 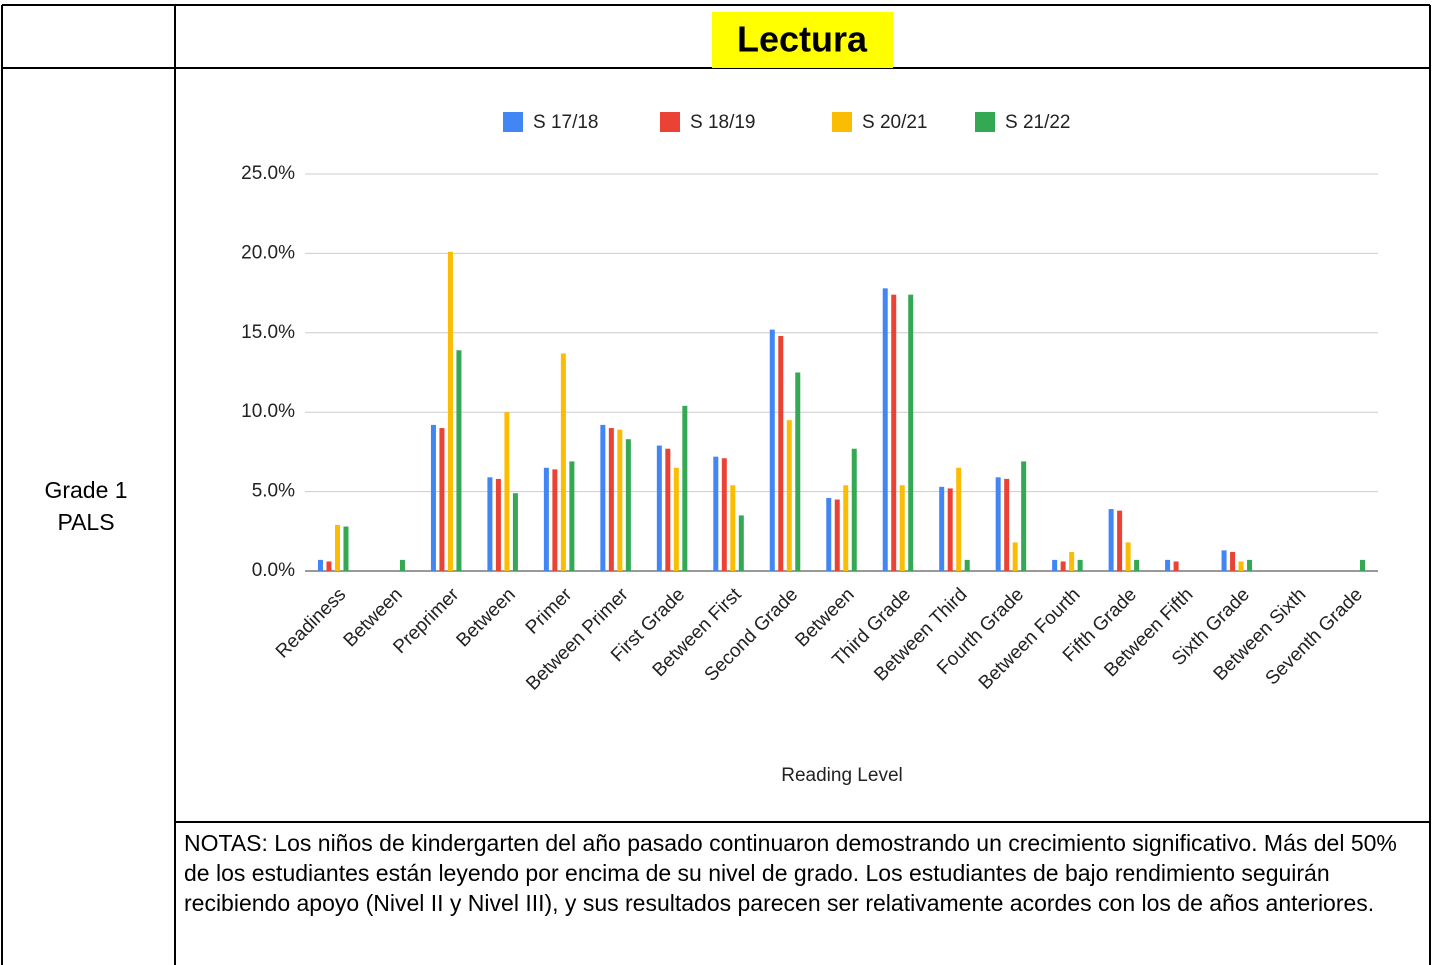 What do you see at coordinates (723, 122) in the screenshot?
I see `legend-label: S 18/19` at bounding box center [723, 122].